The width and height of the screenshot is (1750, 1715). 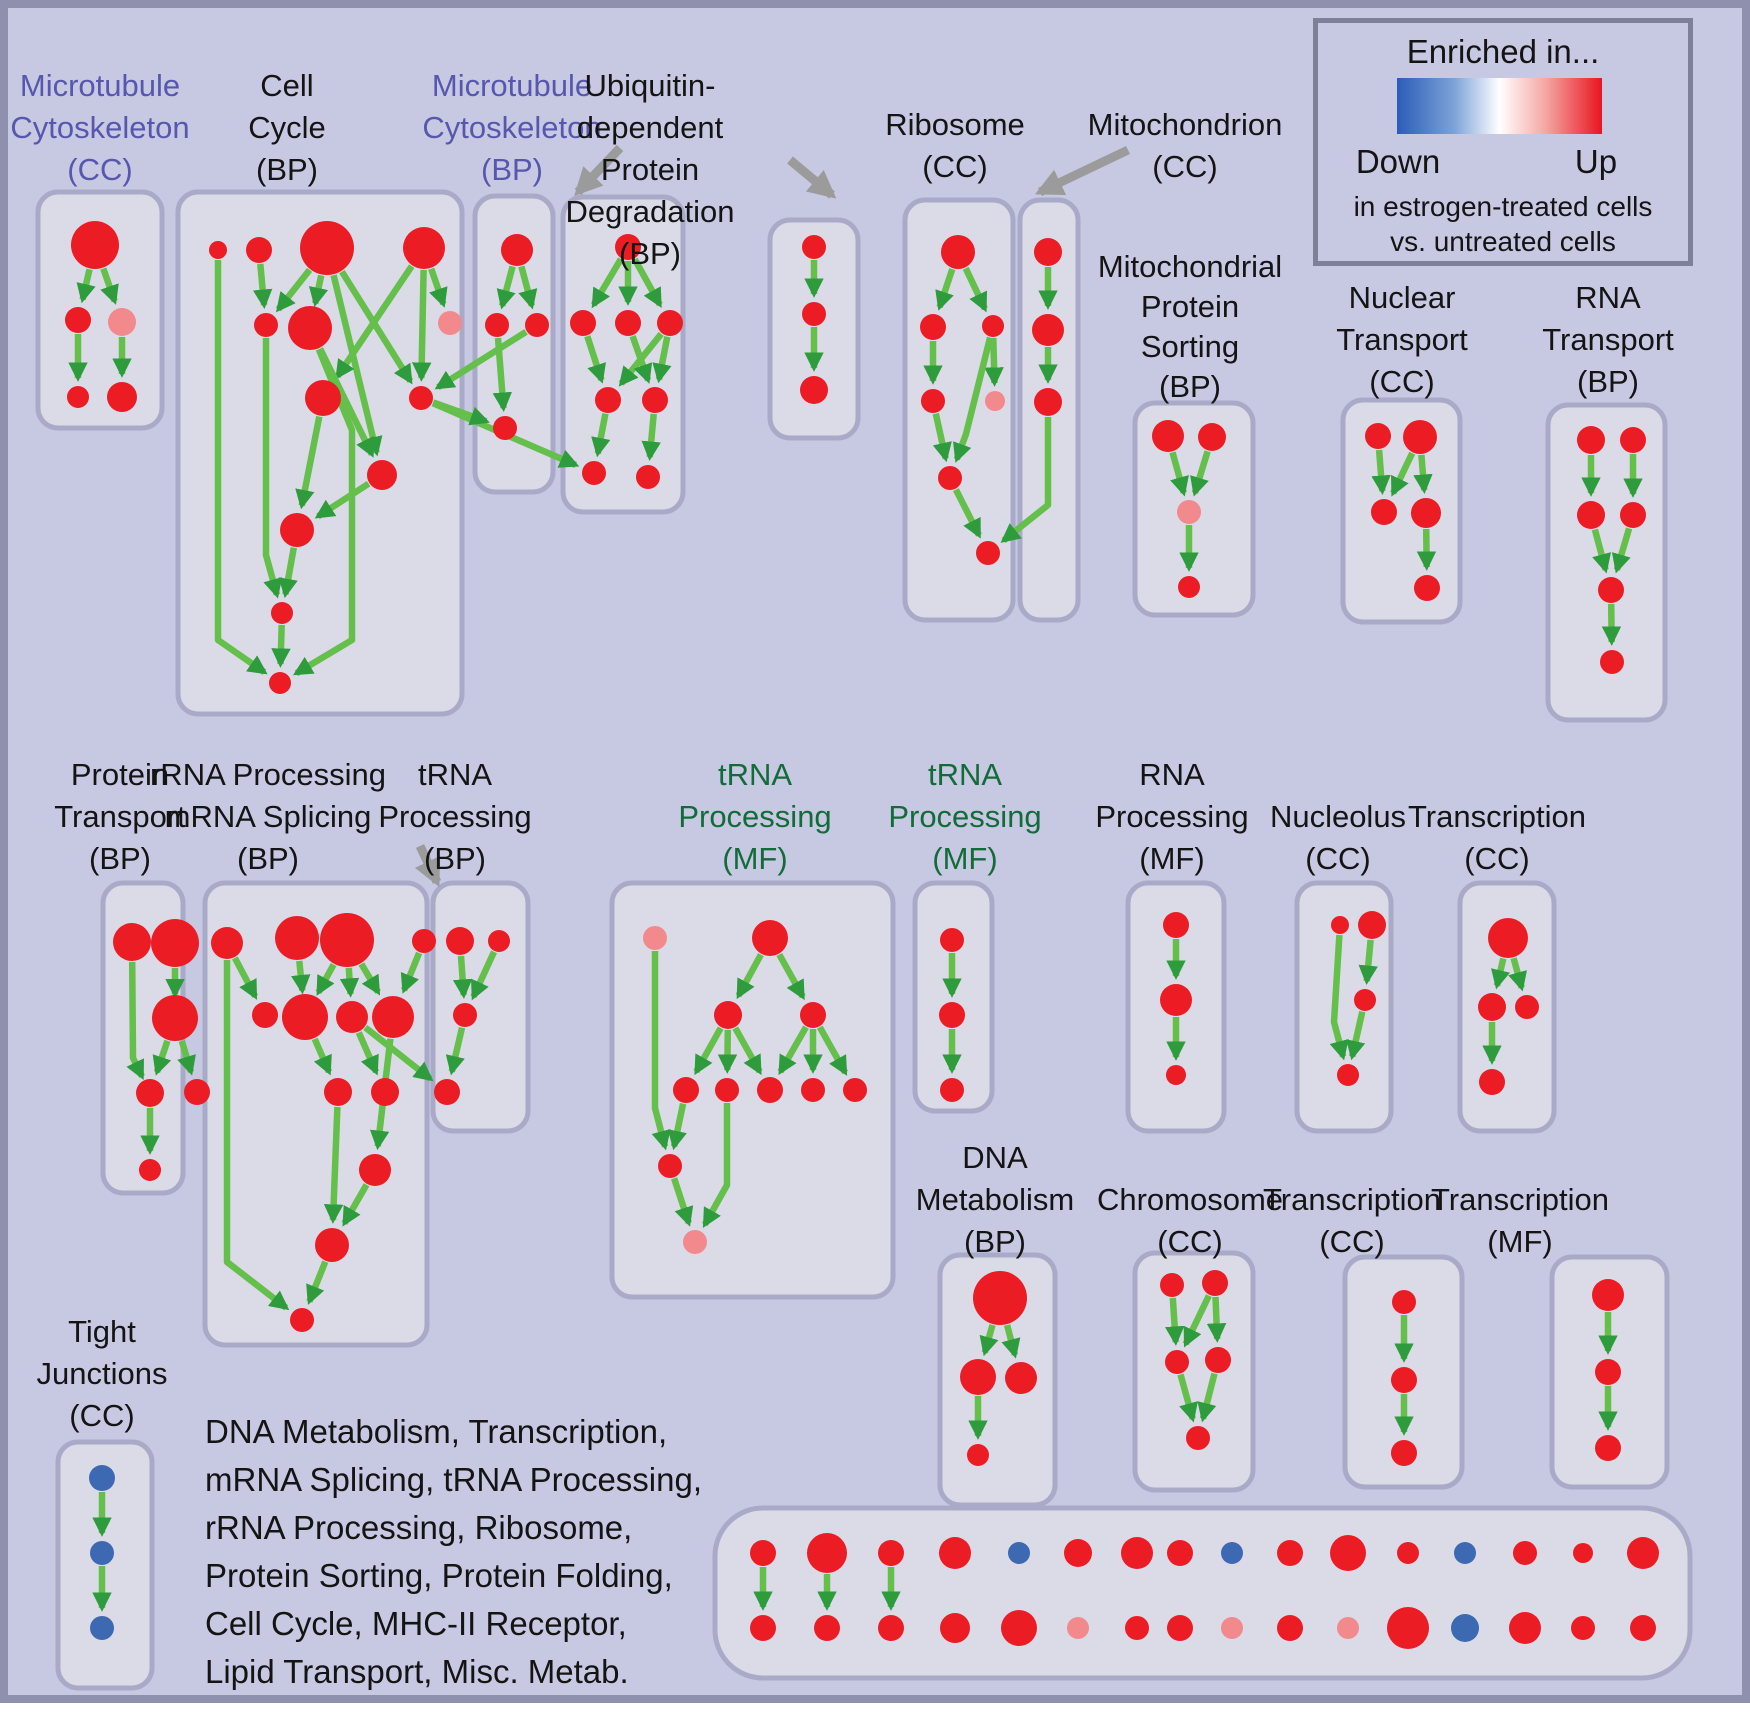 What do you see at coordinates (599, 170) in the screenshot?
I see `label-pointer-arrow` at bounding box center [599, 170].